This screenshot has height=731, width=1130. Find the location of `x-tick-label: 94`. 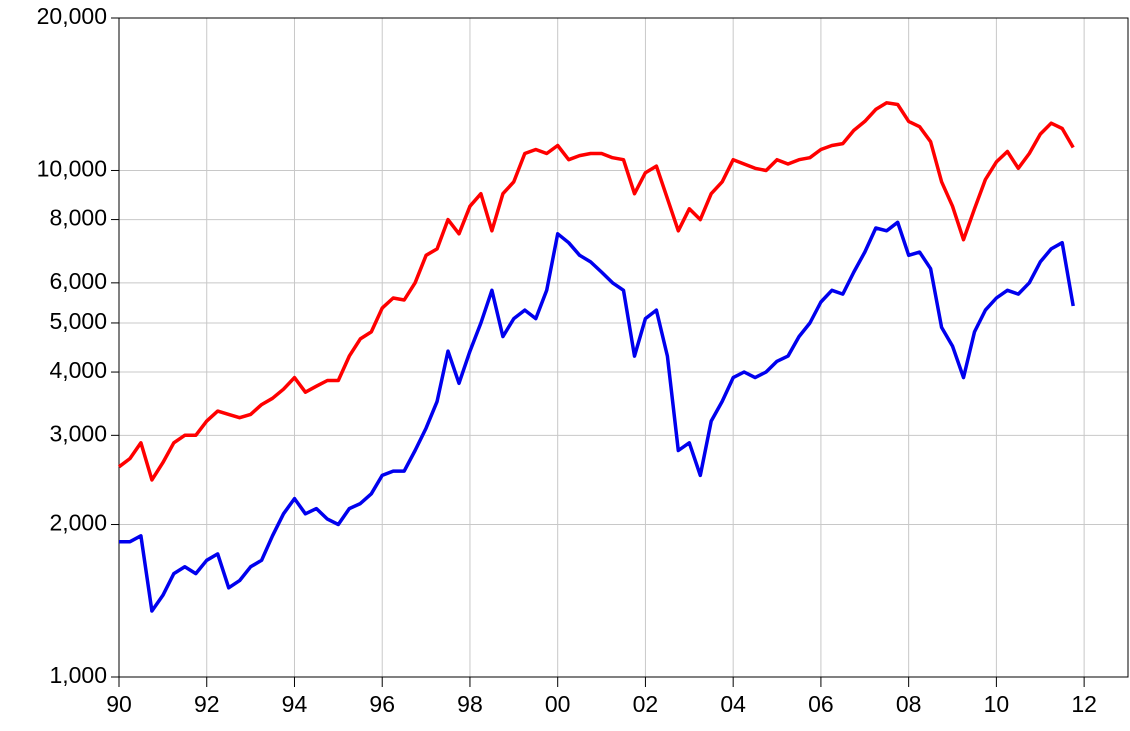

x-tick-label: 94 is located at coordinates (295, 704).